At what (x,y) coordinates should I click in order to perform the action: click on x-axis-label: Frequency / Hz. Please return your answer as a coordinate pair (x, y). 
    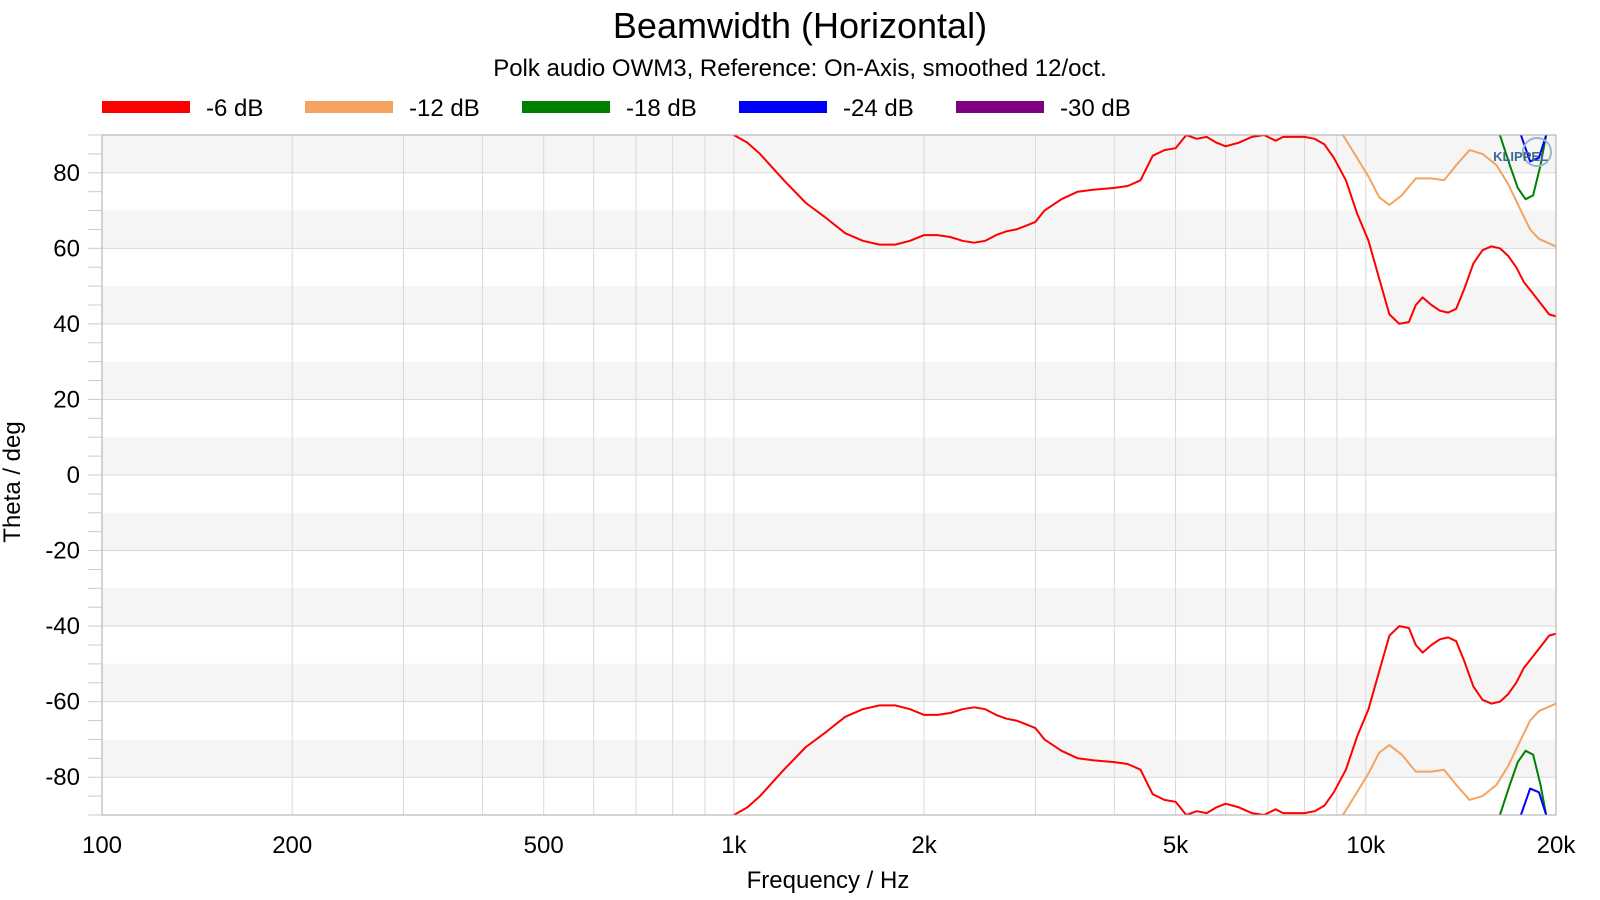
    Looking at the image, I should click on (828, 880).